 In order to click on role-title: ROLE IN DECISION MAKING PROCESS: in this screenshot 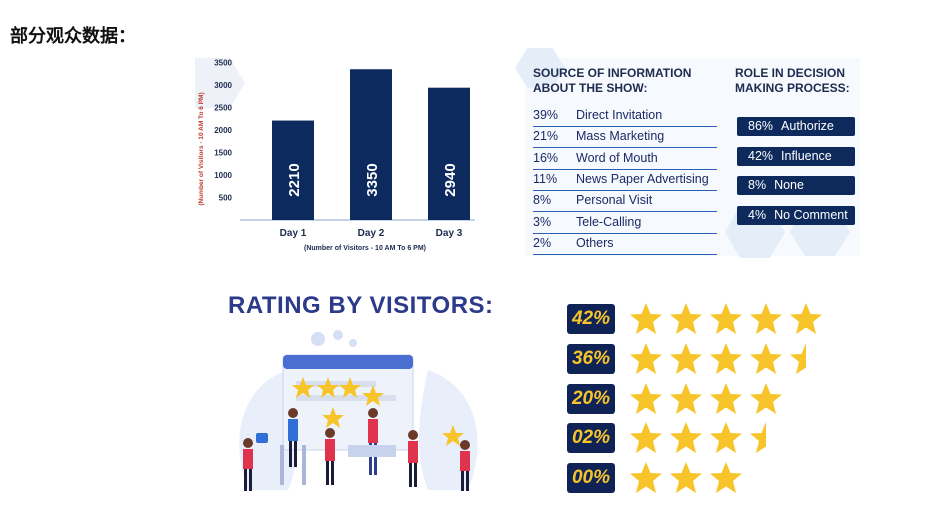, I will do `click(792, 80)`.